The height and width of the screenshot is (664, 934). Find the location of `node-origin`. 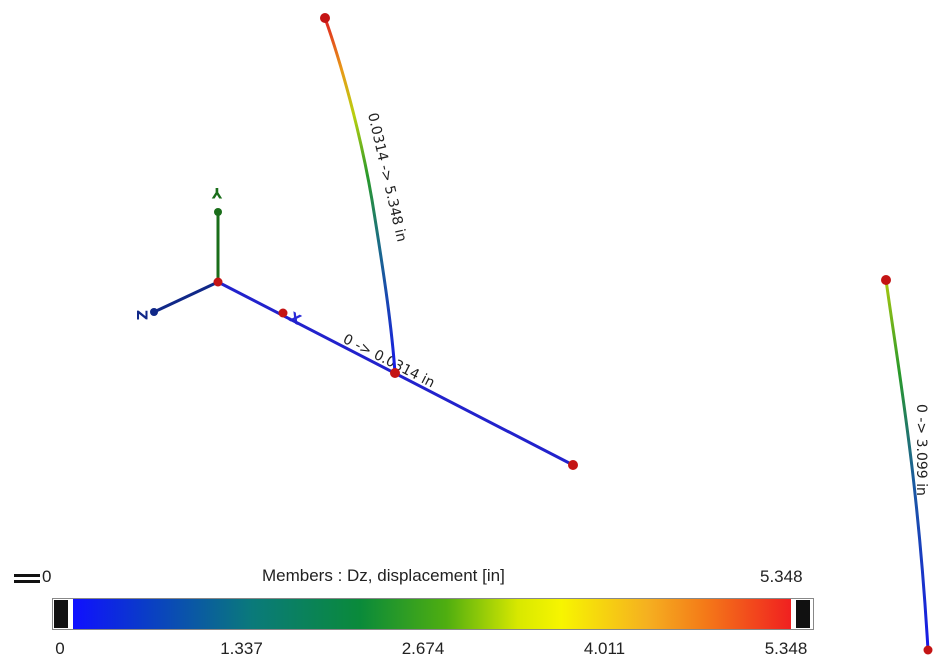

node-origin is located at coordinates (218, 282).